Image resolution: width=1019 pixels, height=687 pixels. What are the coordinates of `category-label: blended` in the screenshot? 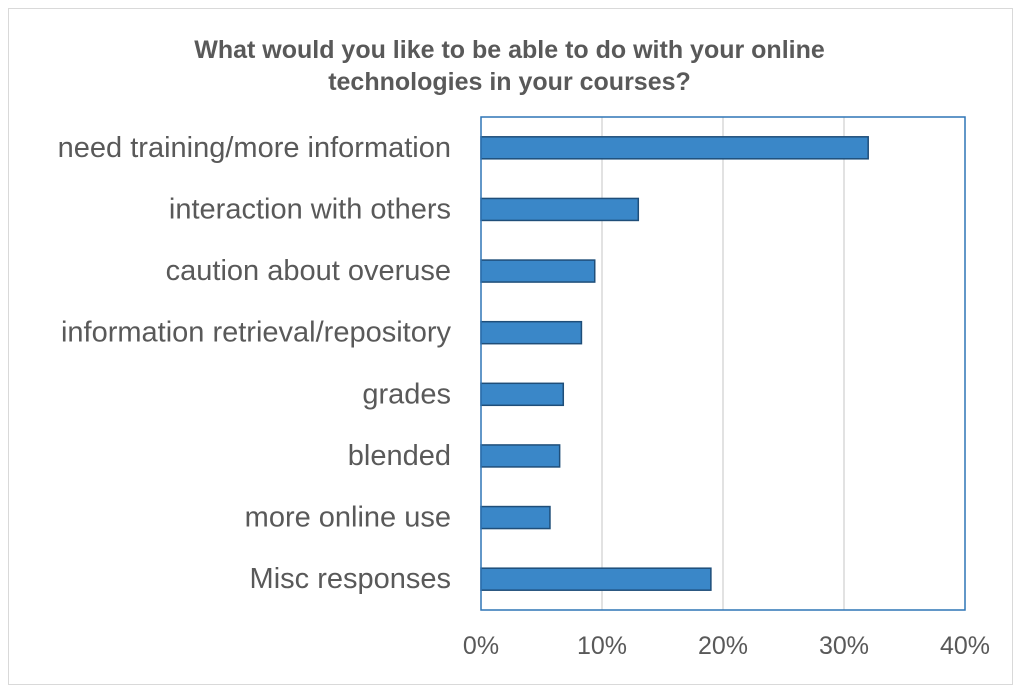 It's located at (399, 456).